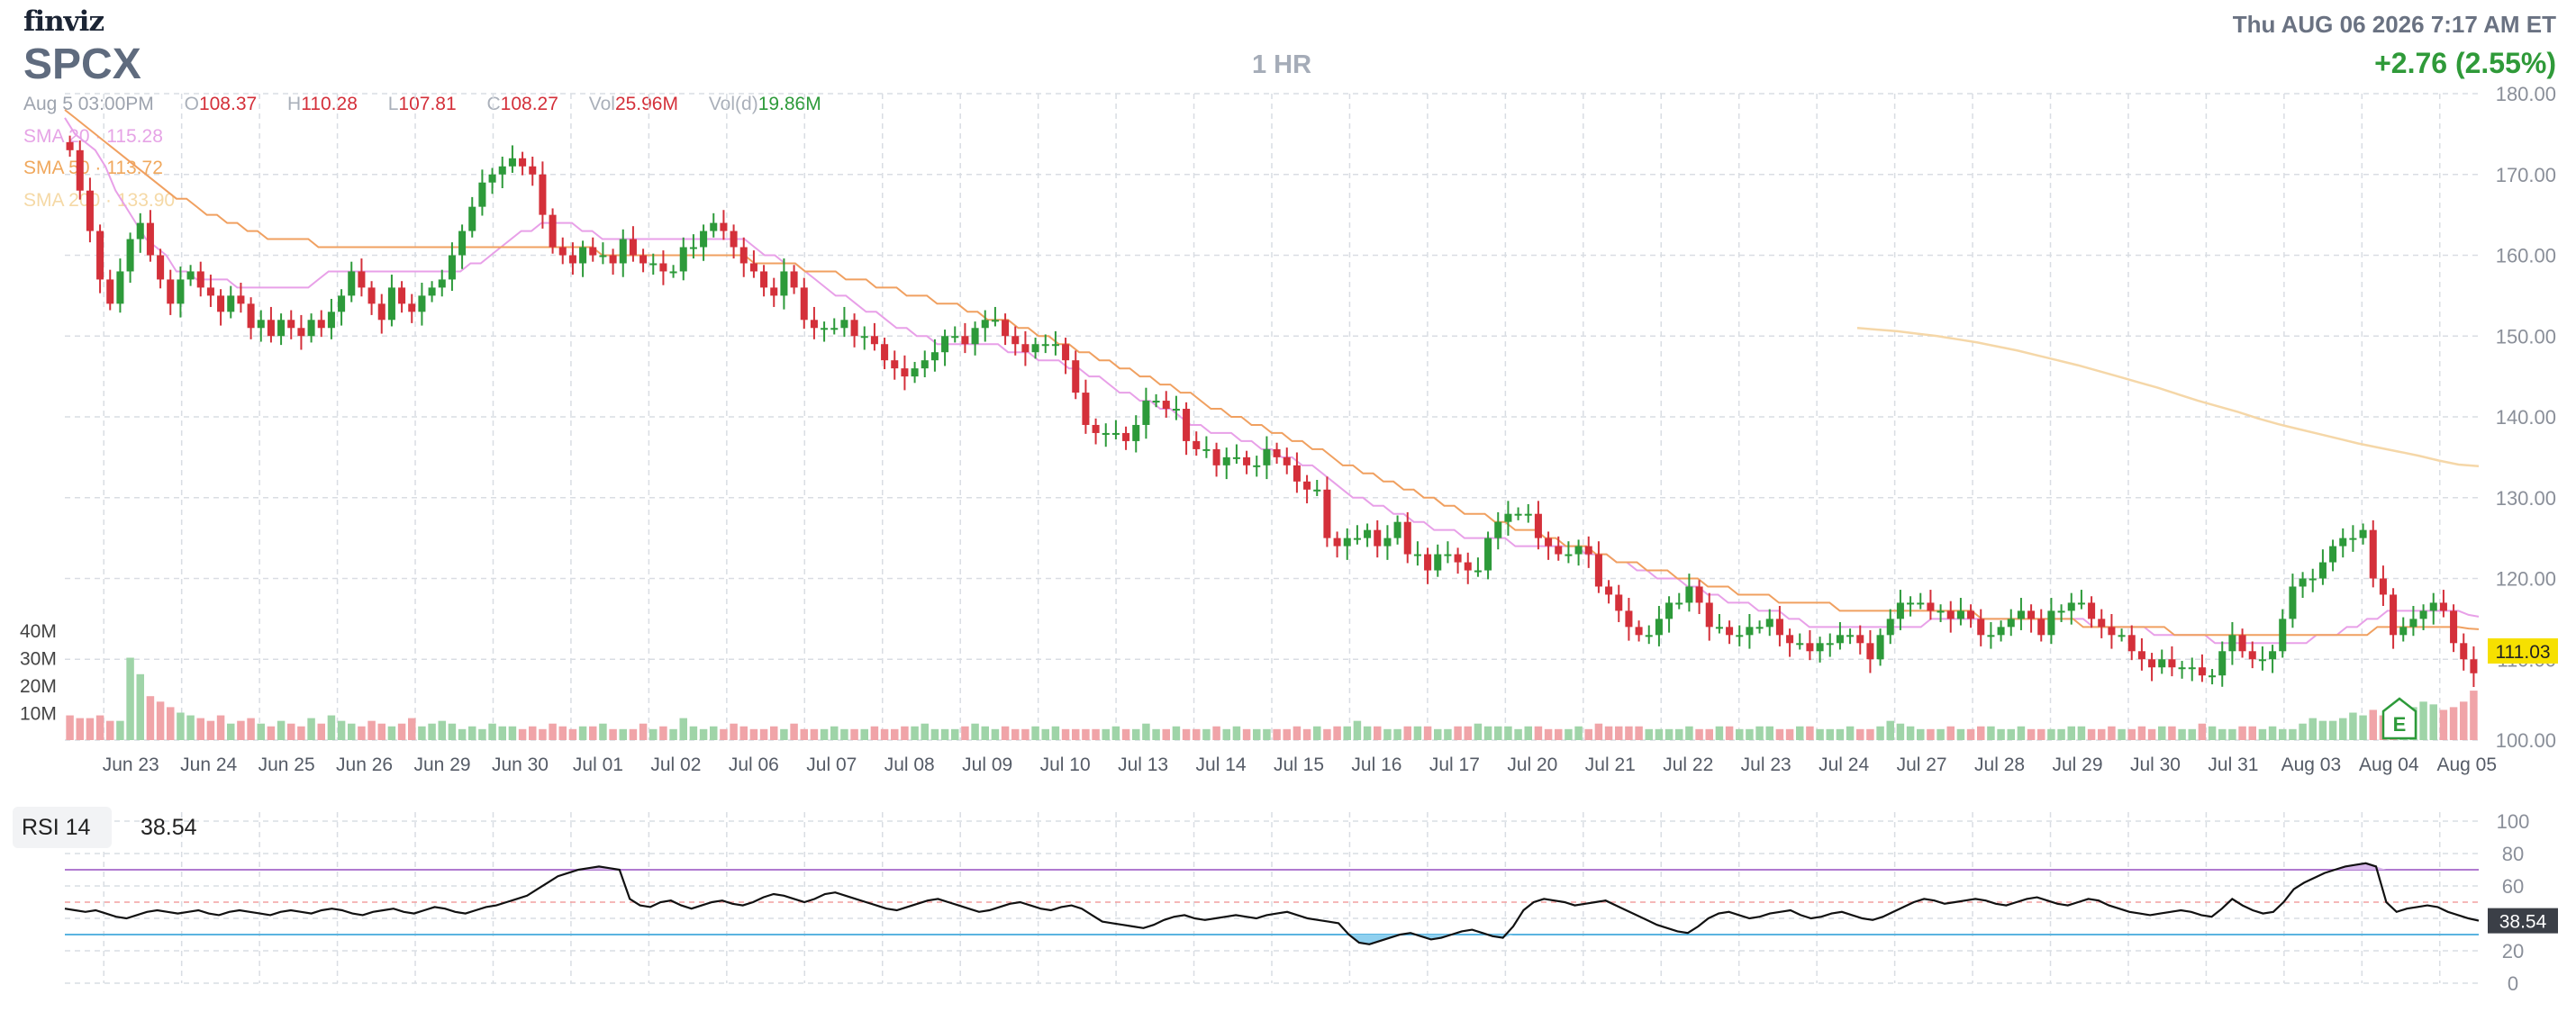 This screenshot has width=2576, height=1012. What do you see at coordinates (2400, 724) in the screenshot?
I see `earnings-marker-label: E` at bounding box center [2400, 724].